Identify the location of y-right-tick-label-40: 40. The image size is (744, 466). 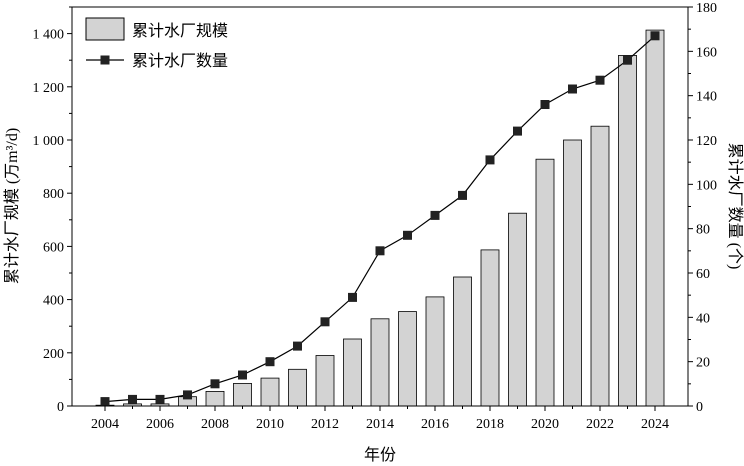
(703, 318).